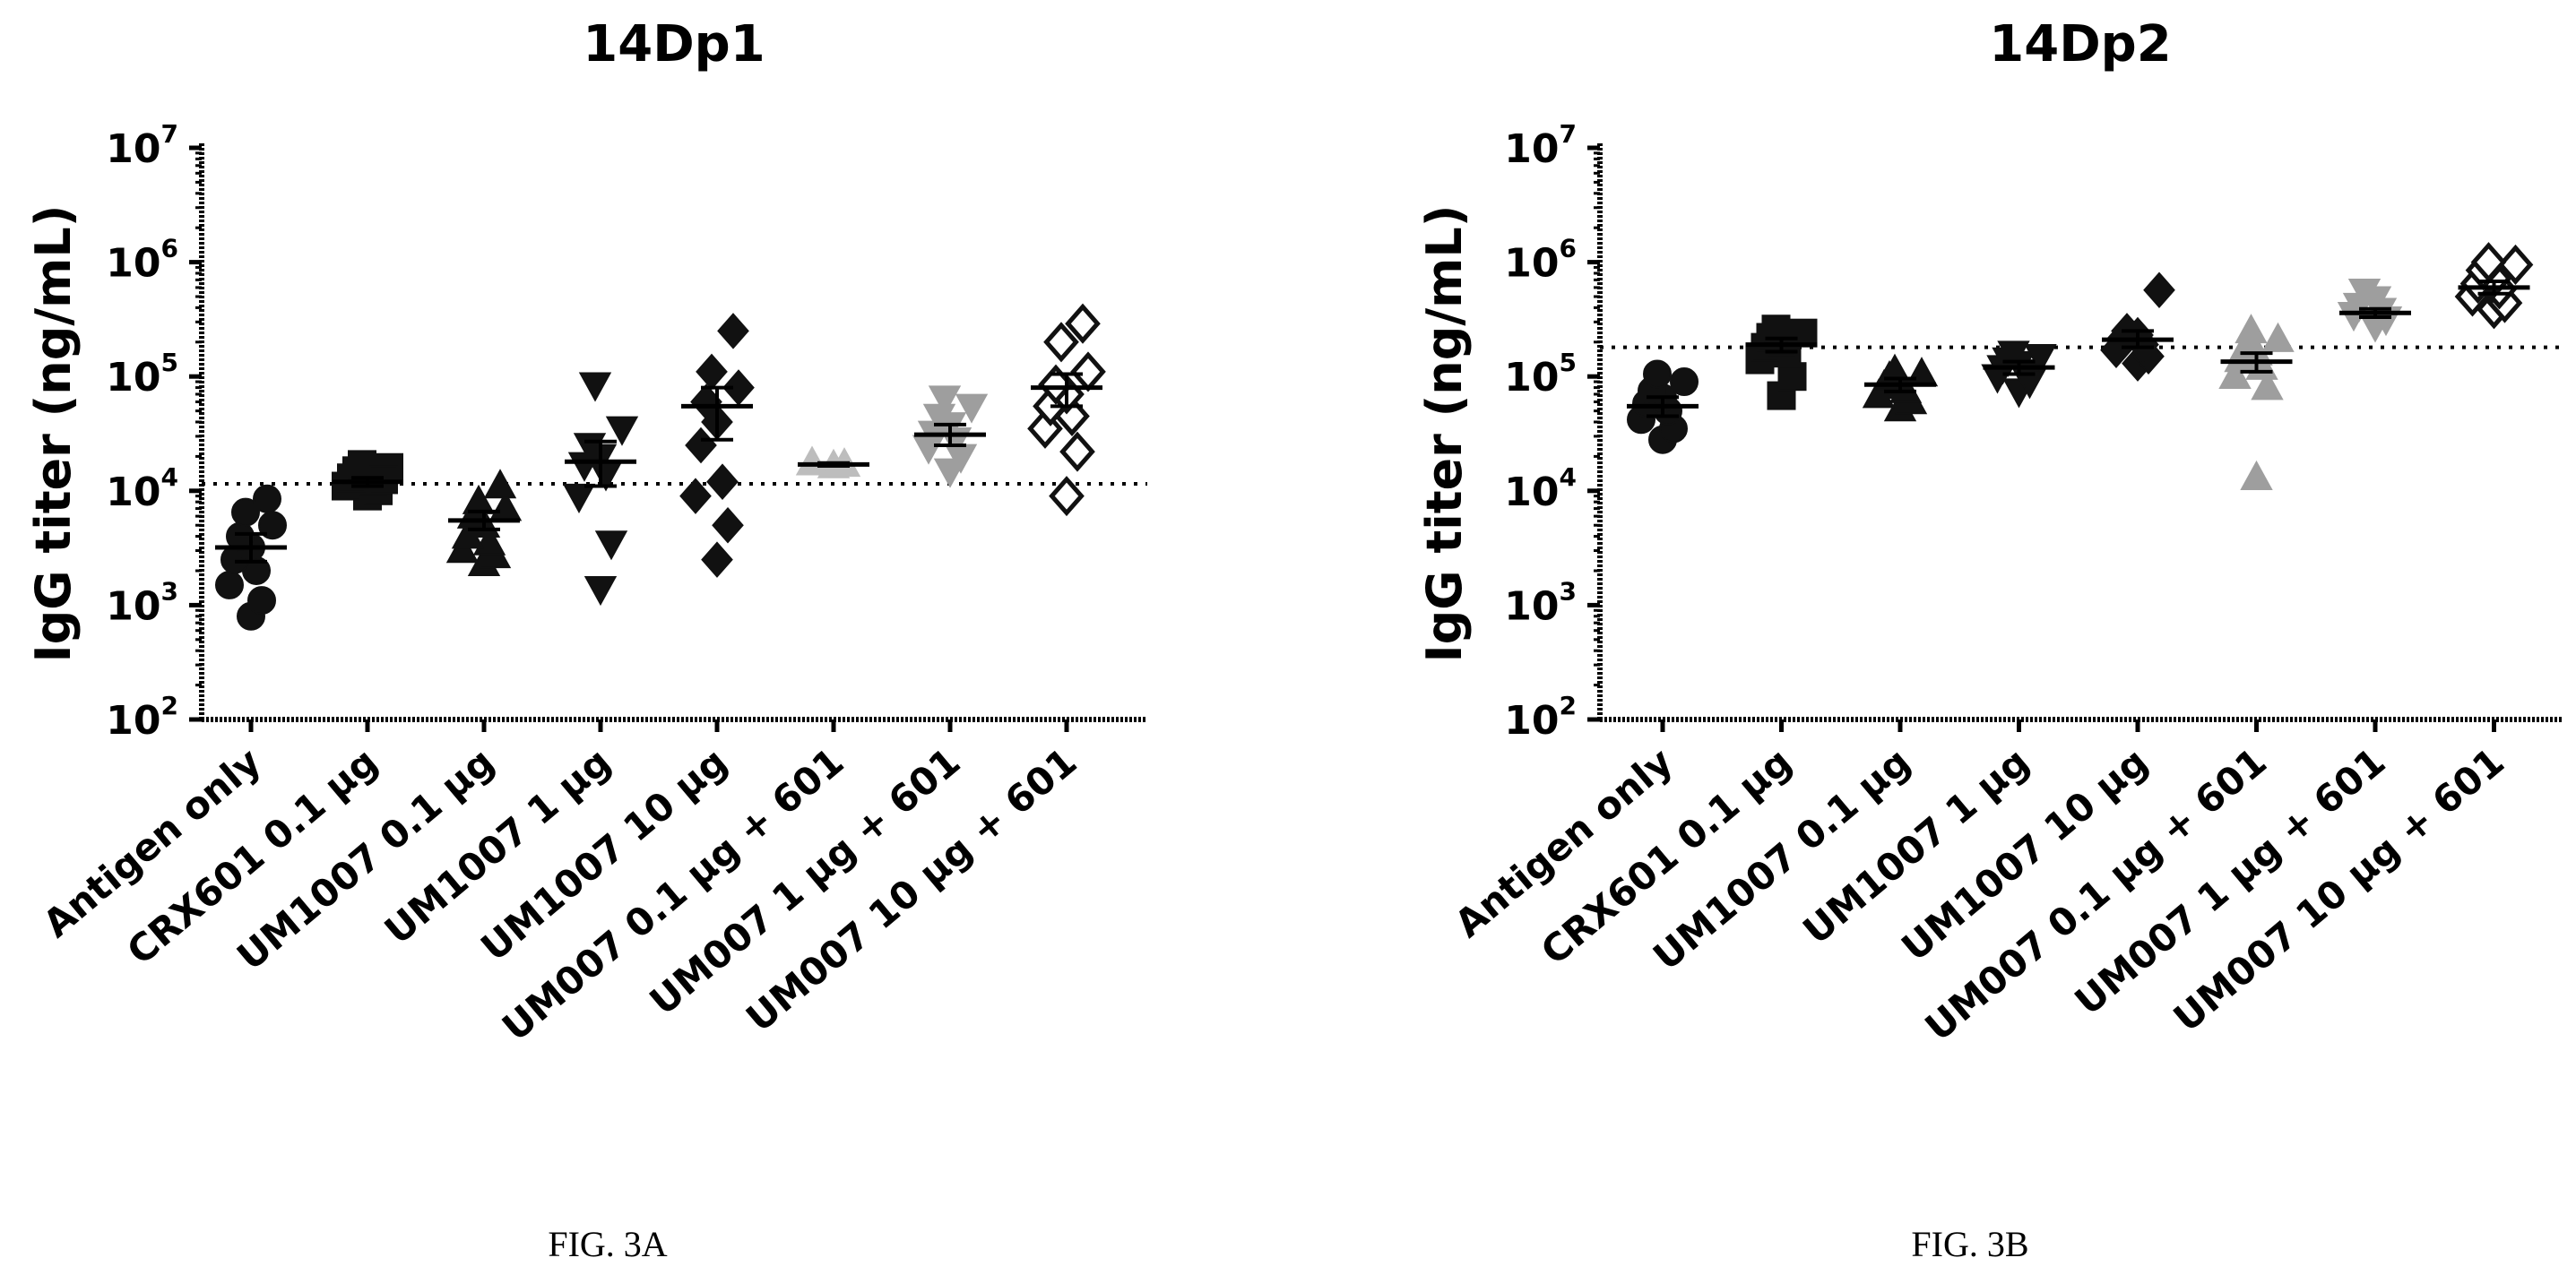 Image resolution: width=2576 pixels, height=1275 pixels. What do you see at coordinates (607, 1244) in the screenshot?
I see `figure-caption: FIG. 3A` at bounding box center [607, 1244].